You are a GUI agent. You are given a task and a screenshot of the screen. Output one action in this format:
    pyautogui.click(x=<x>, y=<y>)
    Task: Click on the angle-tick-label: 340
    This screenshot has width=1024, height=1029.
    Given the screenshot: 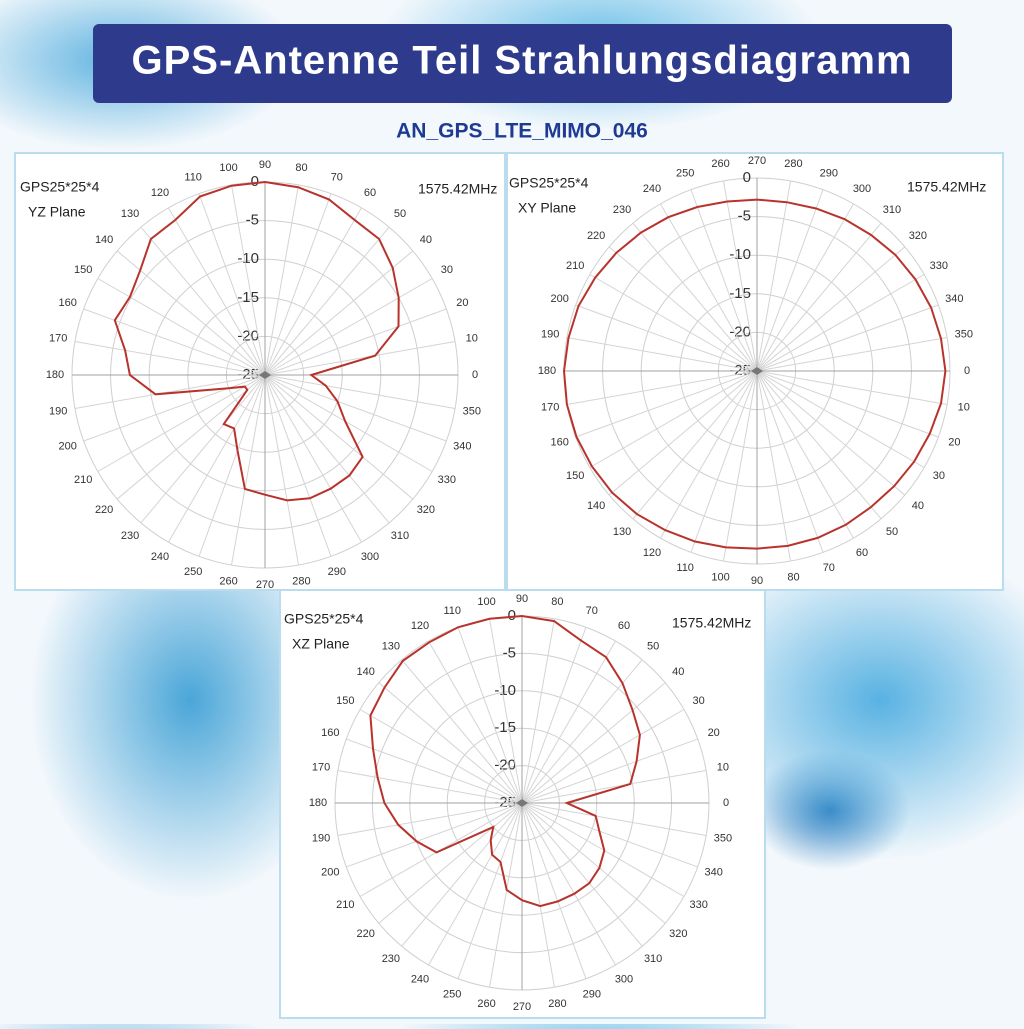 What is the action you would take?
    pyautogui.click(x=954, y=299)
    